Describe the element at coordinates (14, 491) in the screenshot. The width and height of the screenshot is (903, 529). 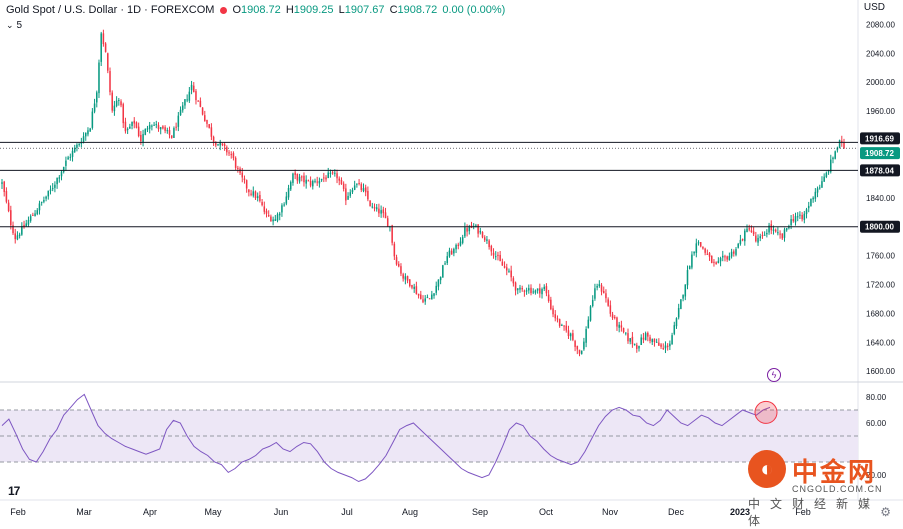
I see `tv-logo-icon: 17` at that location.